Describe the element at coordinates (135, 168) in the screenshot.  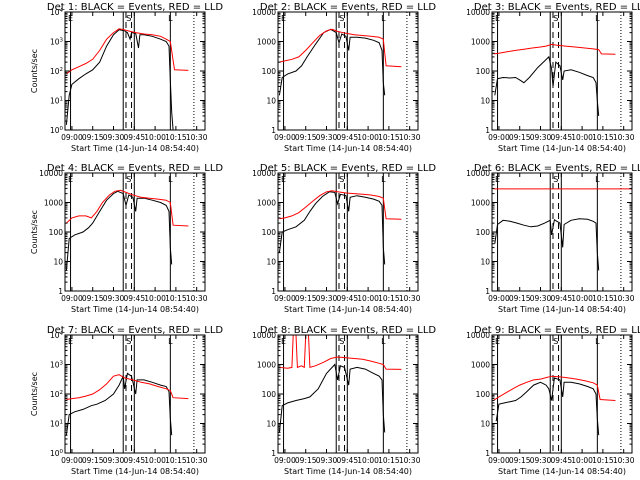
I see `panel-title: Det 4: BLACK = Events, RED = LLD` at that location.